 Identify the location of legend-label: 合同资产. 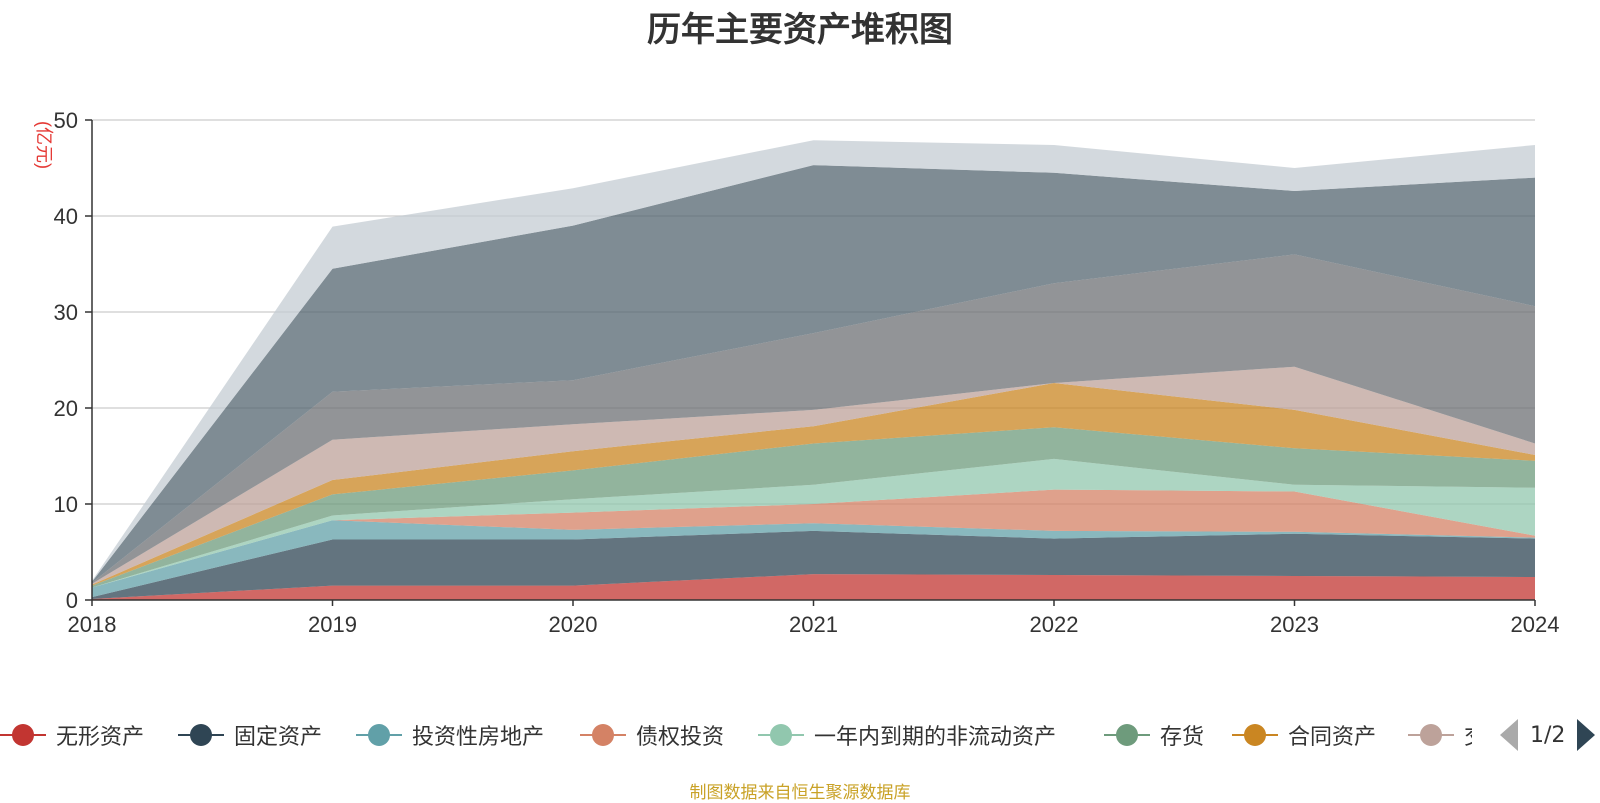
(1332, 737).